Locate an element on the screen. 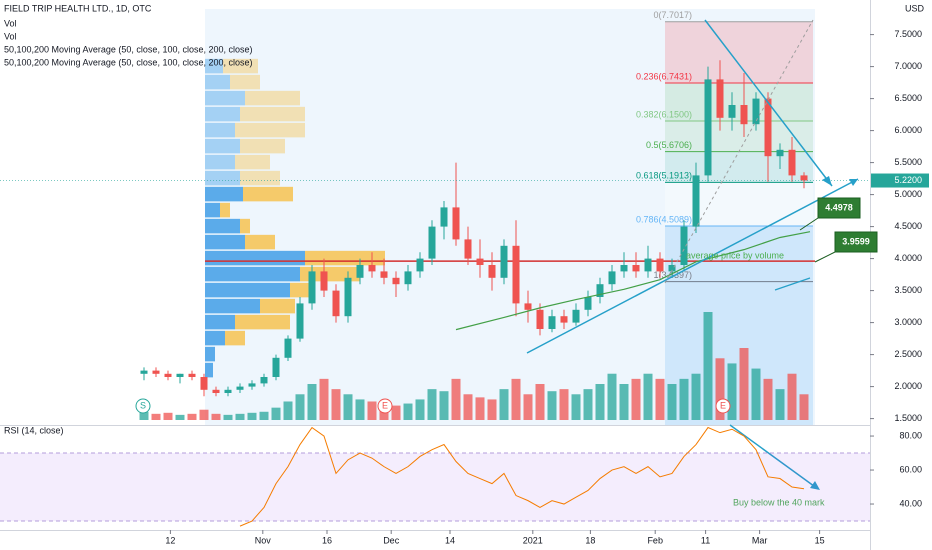  fib-label: 1(3.6397) is located at coordinates (672, 275).